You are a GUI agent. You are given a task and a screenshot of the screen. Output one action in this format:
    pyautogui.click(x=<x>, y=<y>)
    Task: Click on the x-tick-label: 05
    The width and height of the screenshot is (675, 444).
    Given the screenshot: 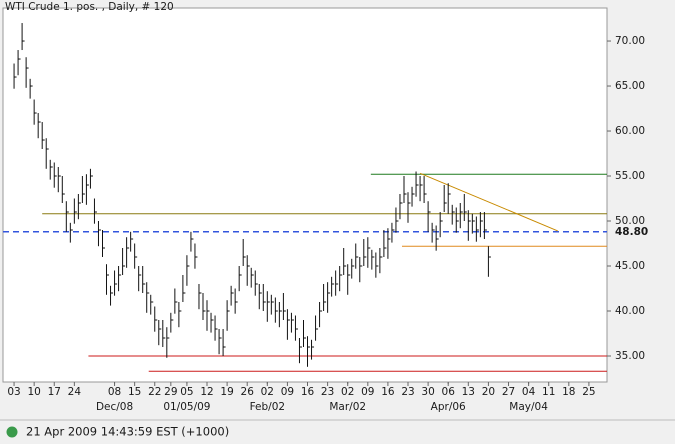 What is the action you would take?
    pyautogui.click(x=186, y=392)
    